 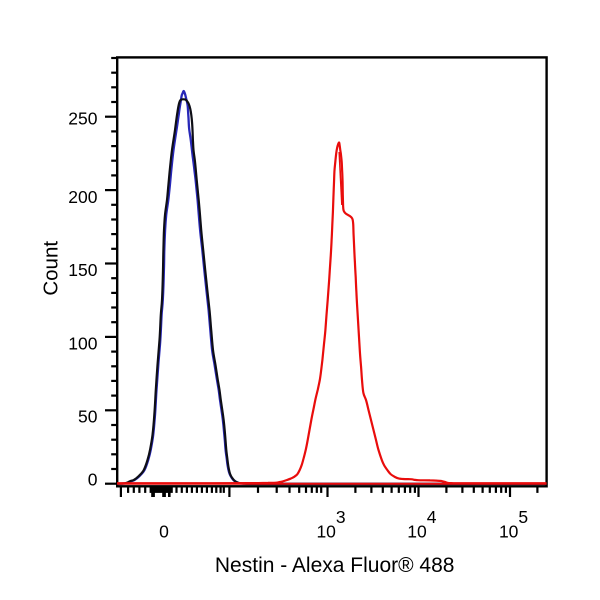 What do you see at coordinates (82, 343) in the screenshot?
I see `svg-text: 100` at bounding box center [82, 343].